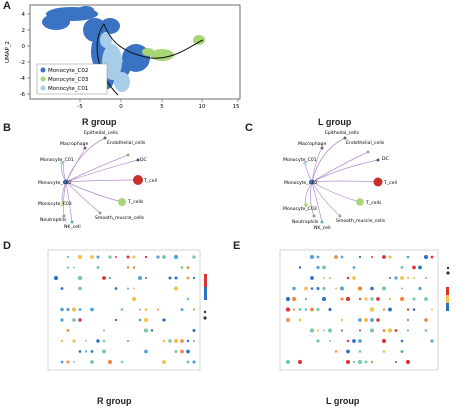 The height and width of the screenshot is (414, 474). I want to click on label-smooth: Smooth_muscle_cells, so click(120, 218).